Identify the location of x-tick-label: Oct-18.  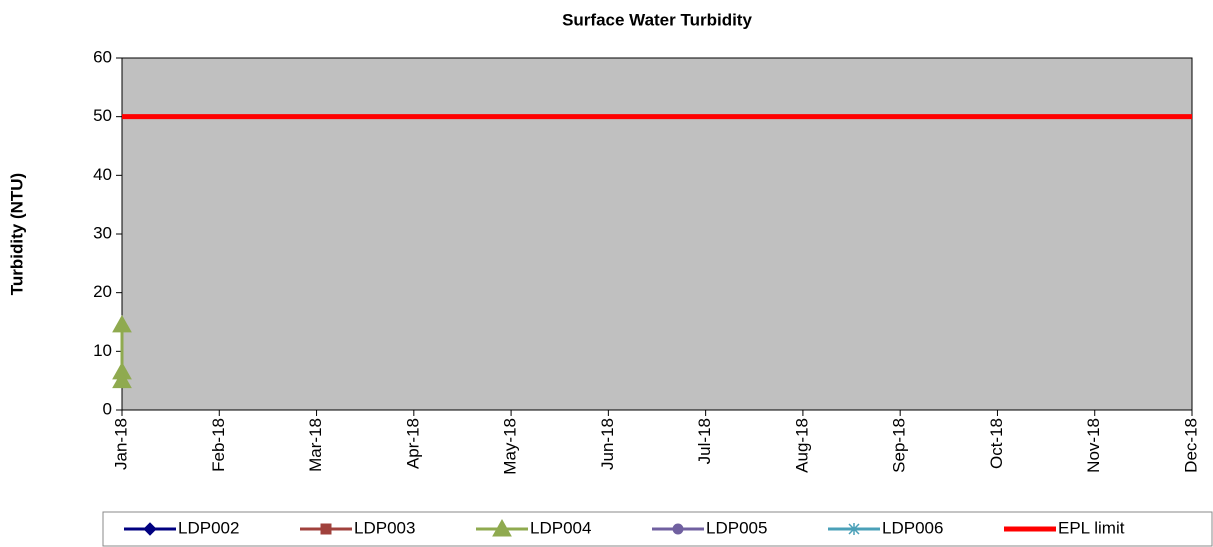
(996, 443).